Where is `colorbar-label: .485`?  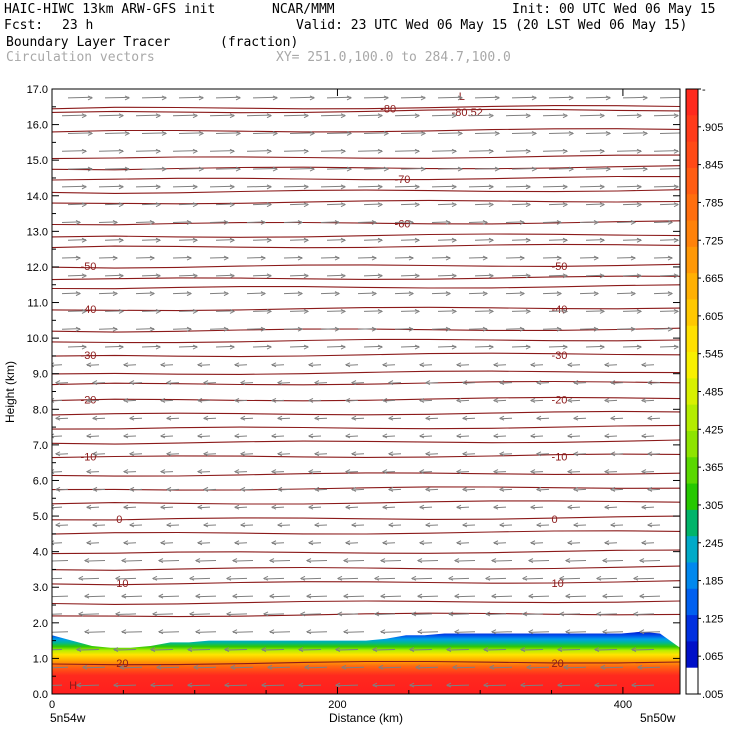 colorbar-label: .485 is located at coordinates (712, 393).